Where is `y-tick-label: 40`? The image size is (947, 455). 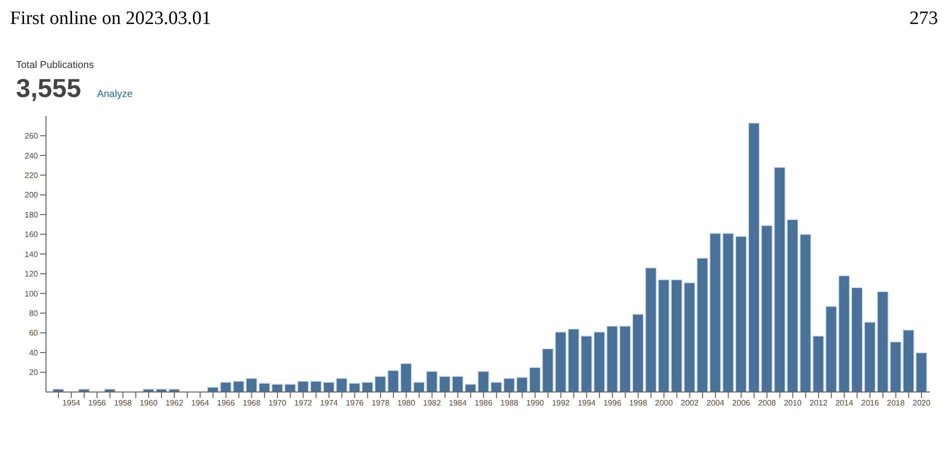
y-tick-label: 40 is located at coordinates (34, 353).